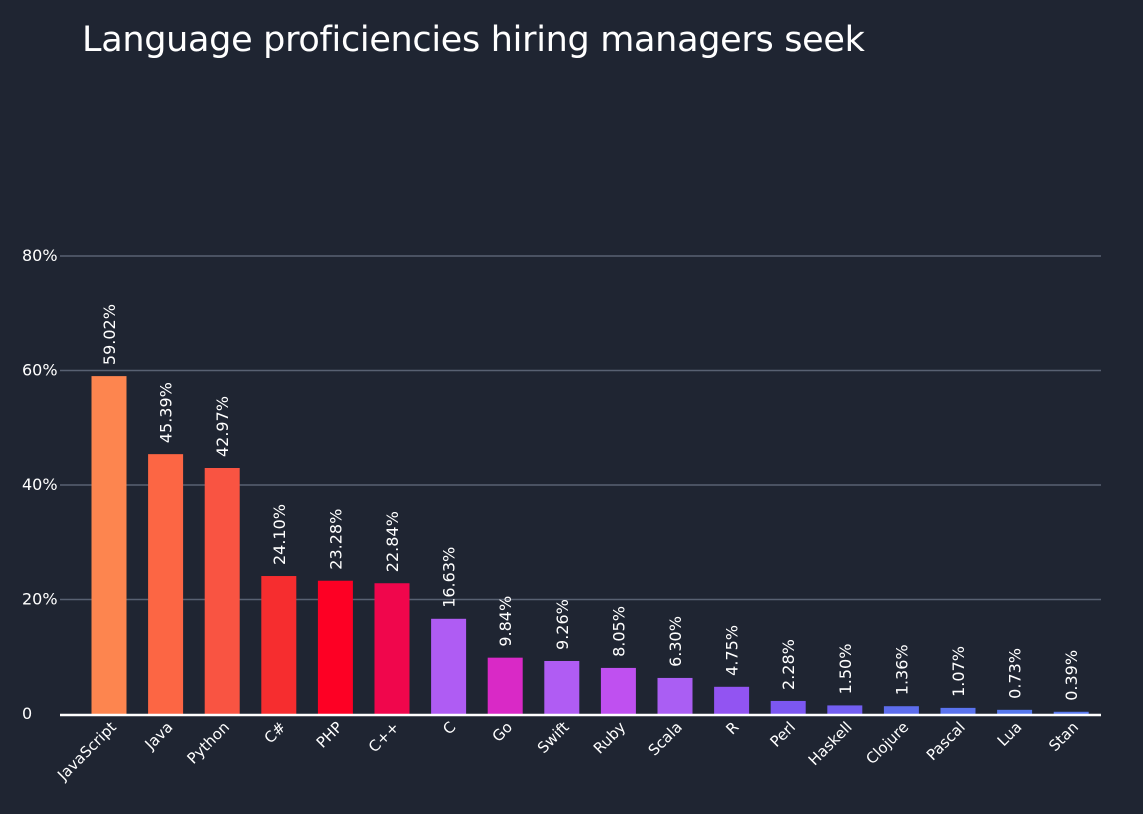  What do you see at coordinates (40, 370) in the screenshot?
I see `y-tick-label: 60%` at bounding box center [40, 370].